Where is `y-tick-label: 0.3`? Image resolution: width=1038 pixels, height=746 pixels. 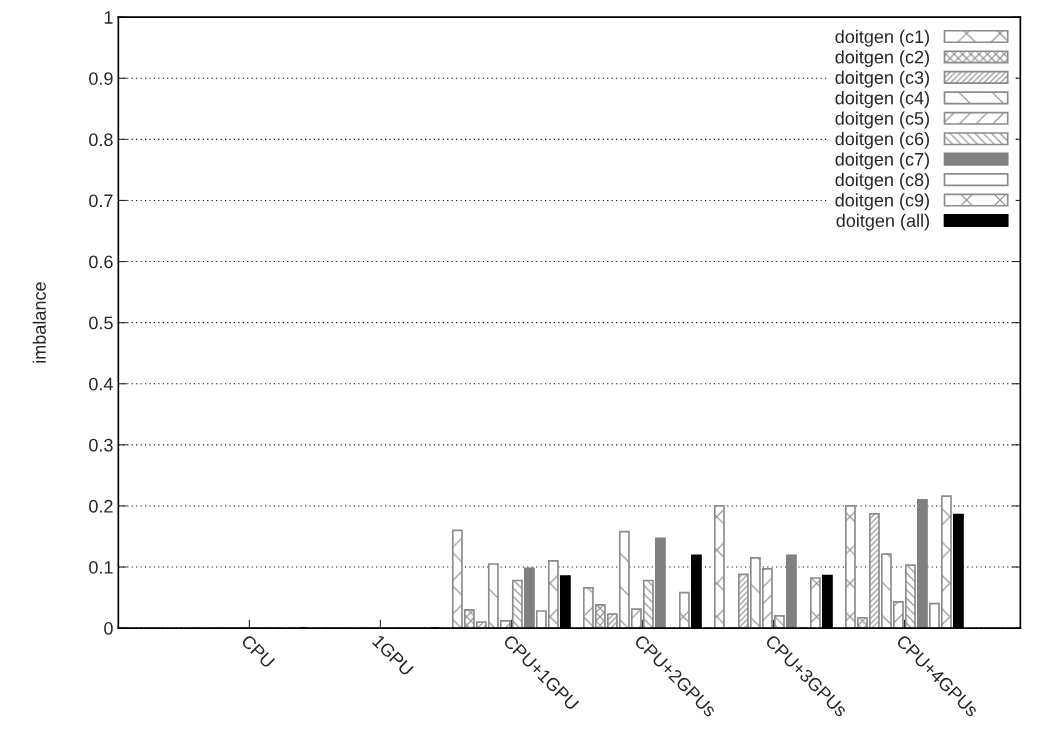
y-tick-label: 0.3 is located at coordinates (101, 445).